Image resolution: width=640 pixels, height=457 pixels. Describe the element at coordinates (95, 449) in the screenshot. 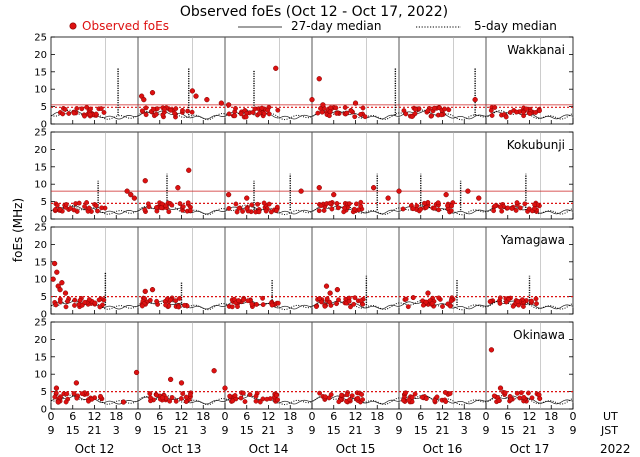

I see `day-label: Oct 12` at that location.